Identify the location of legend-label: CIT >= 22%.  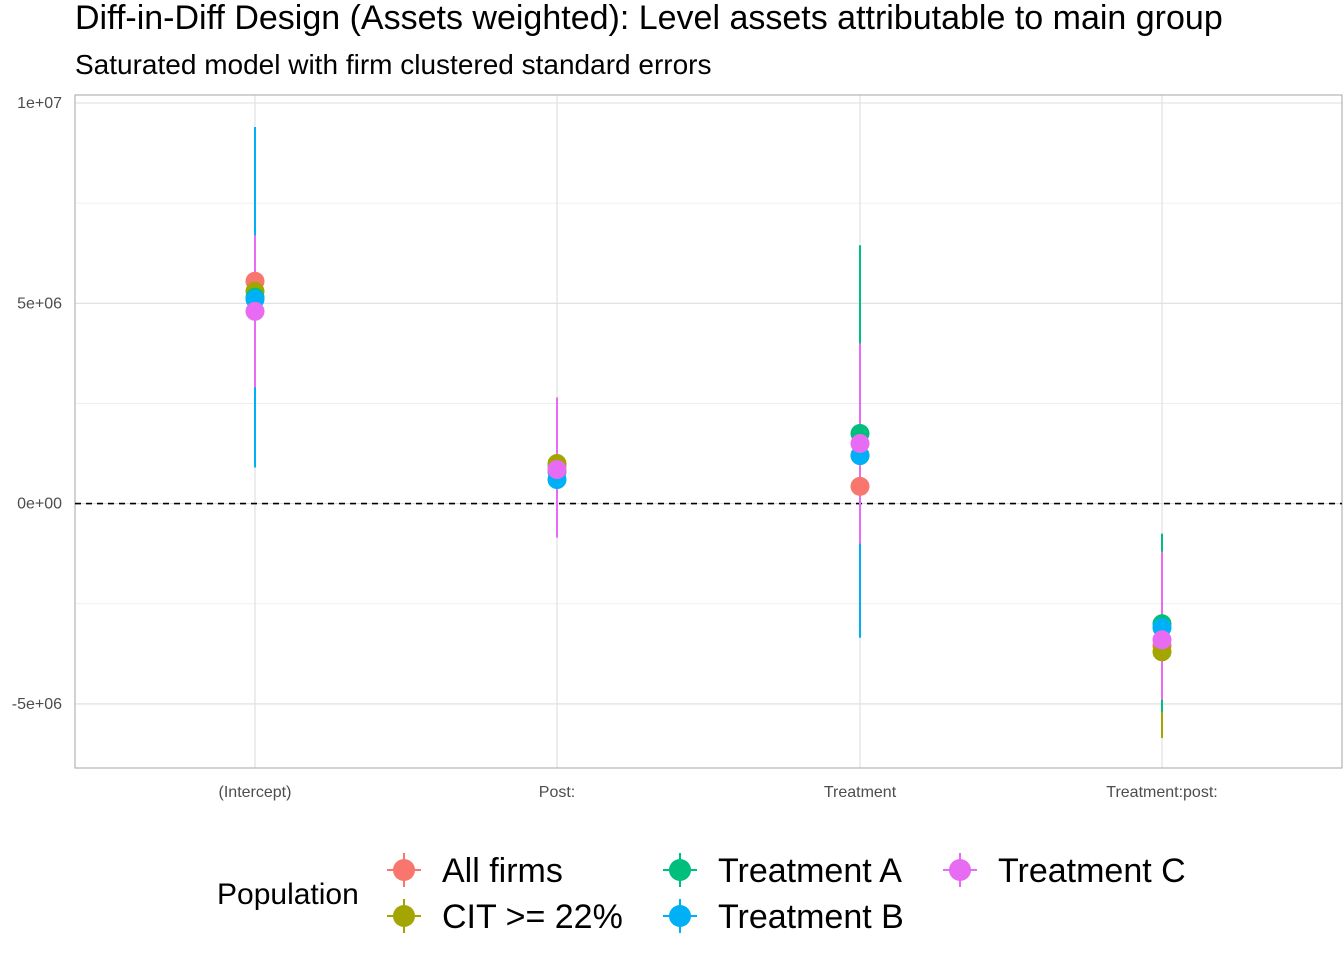
(532, 917).